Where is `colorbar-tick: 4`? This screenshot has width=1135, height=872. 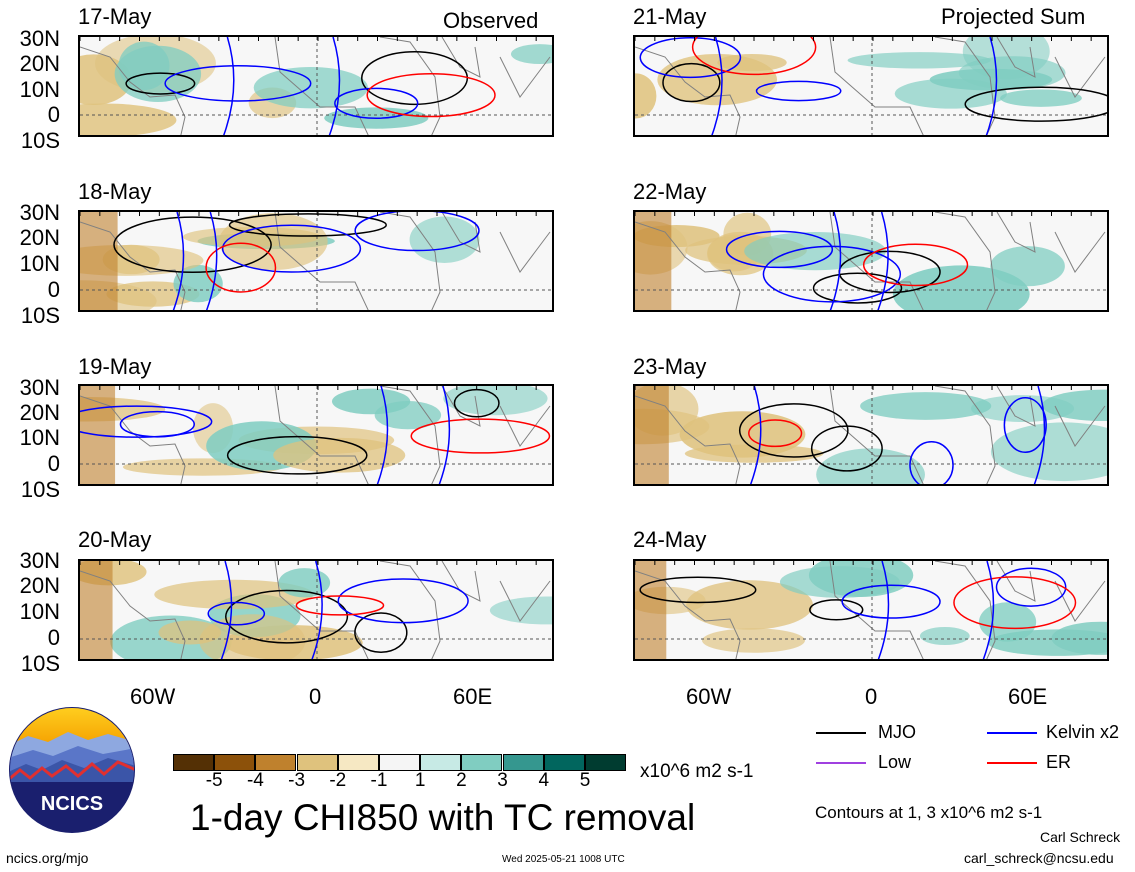
colorbar-tick: 4 is located at coordinates (544, 780).